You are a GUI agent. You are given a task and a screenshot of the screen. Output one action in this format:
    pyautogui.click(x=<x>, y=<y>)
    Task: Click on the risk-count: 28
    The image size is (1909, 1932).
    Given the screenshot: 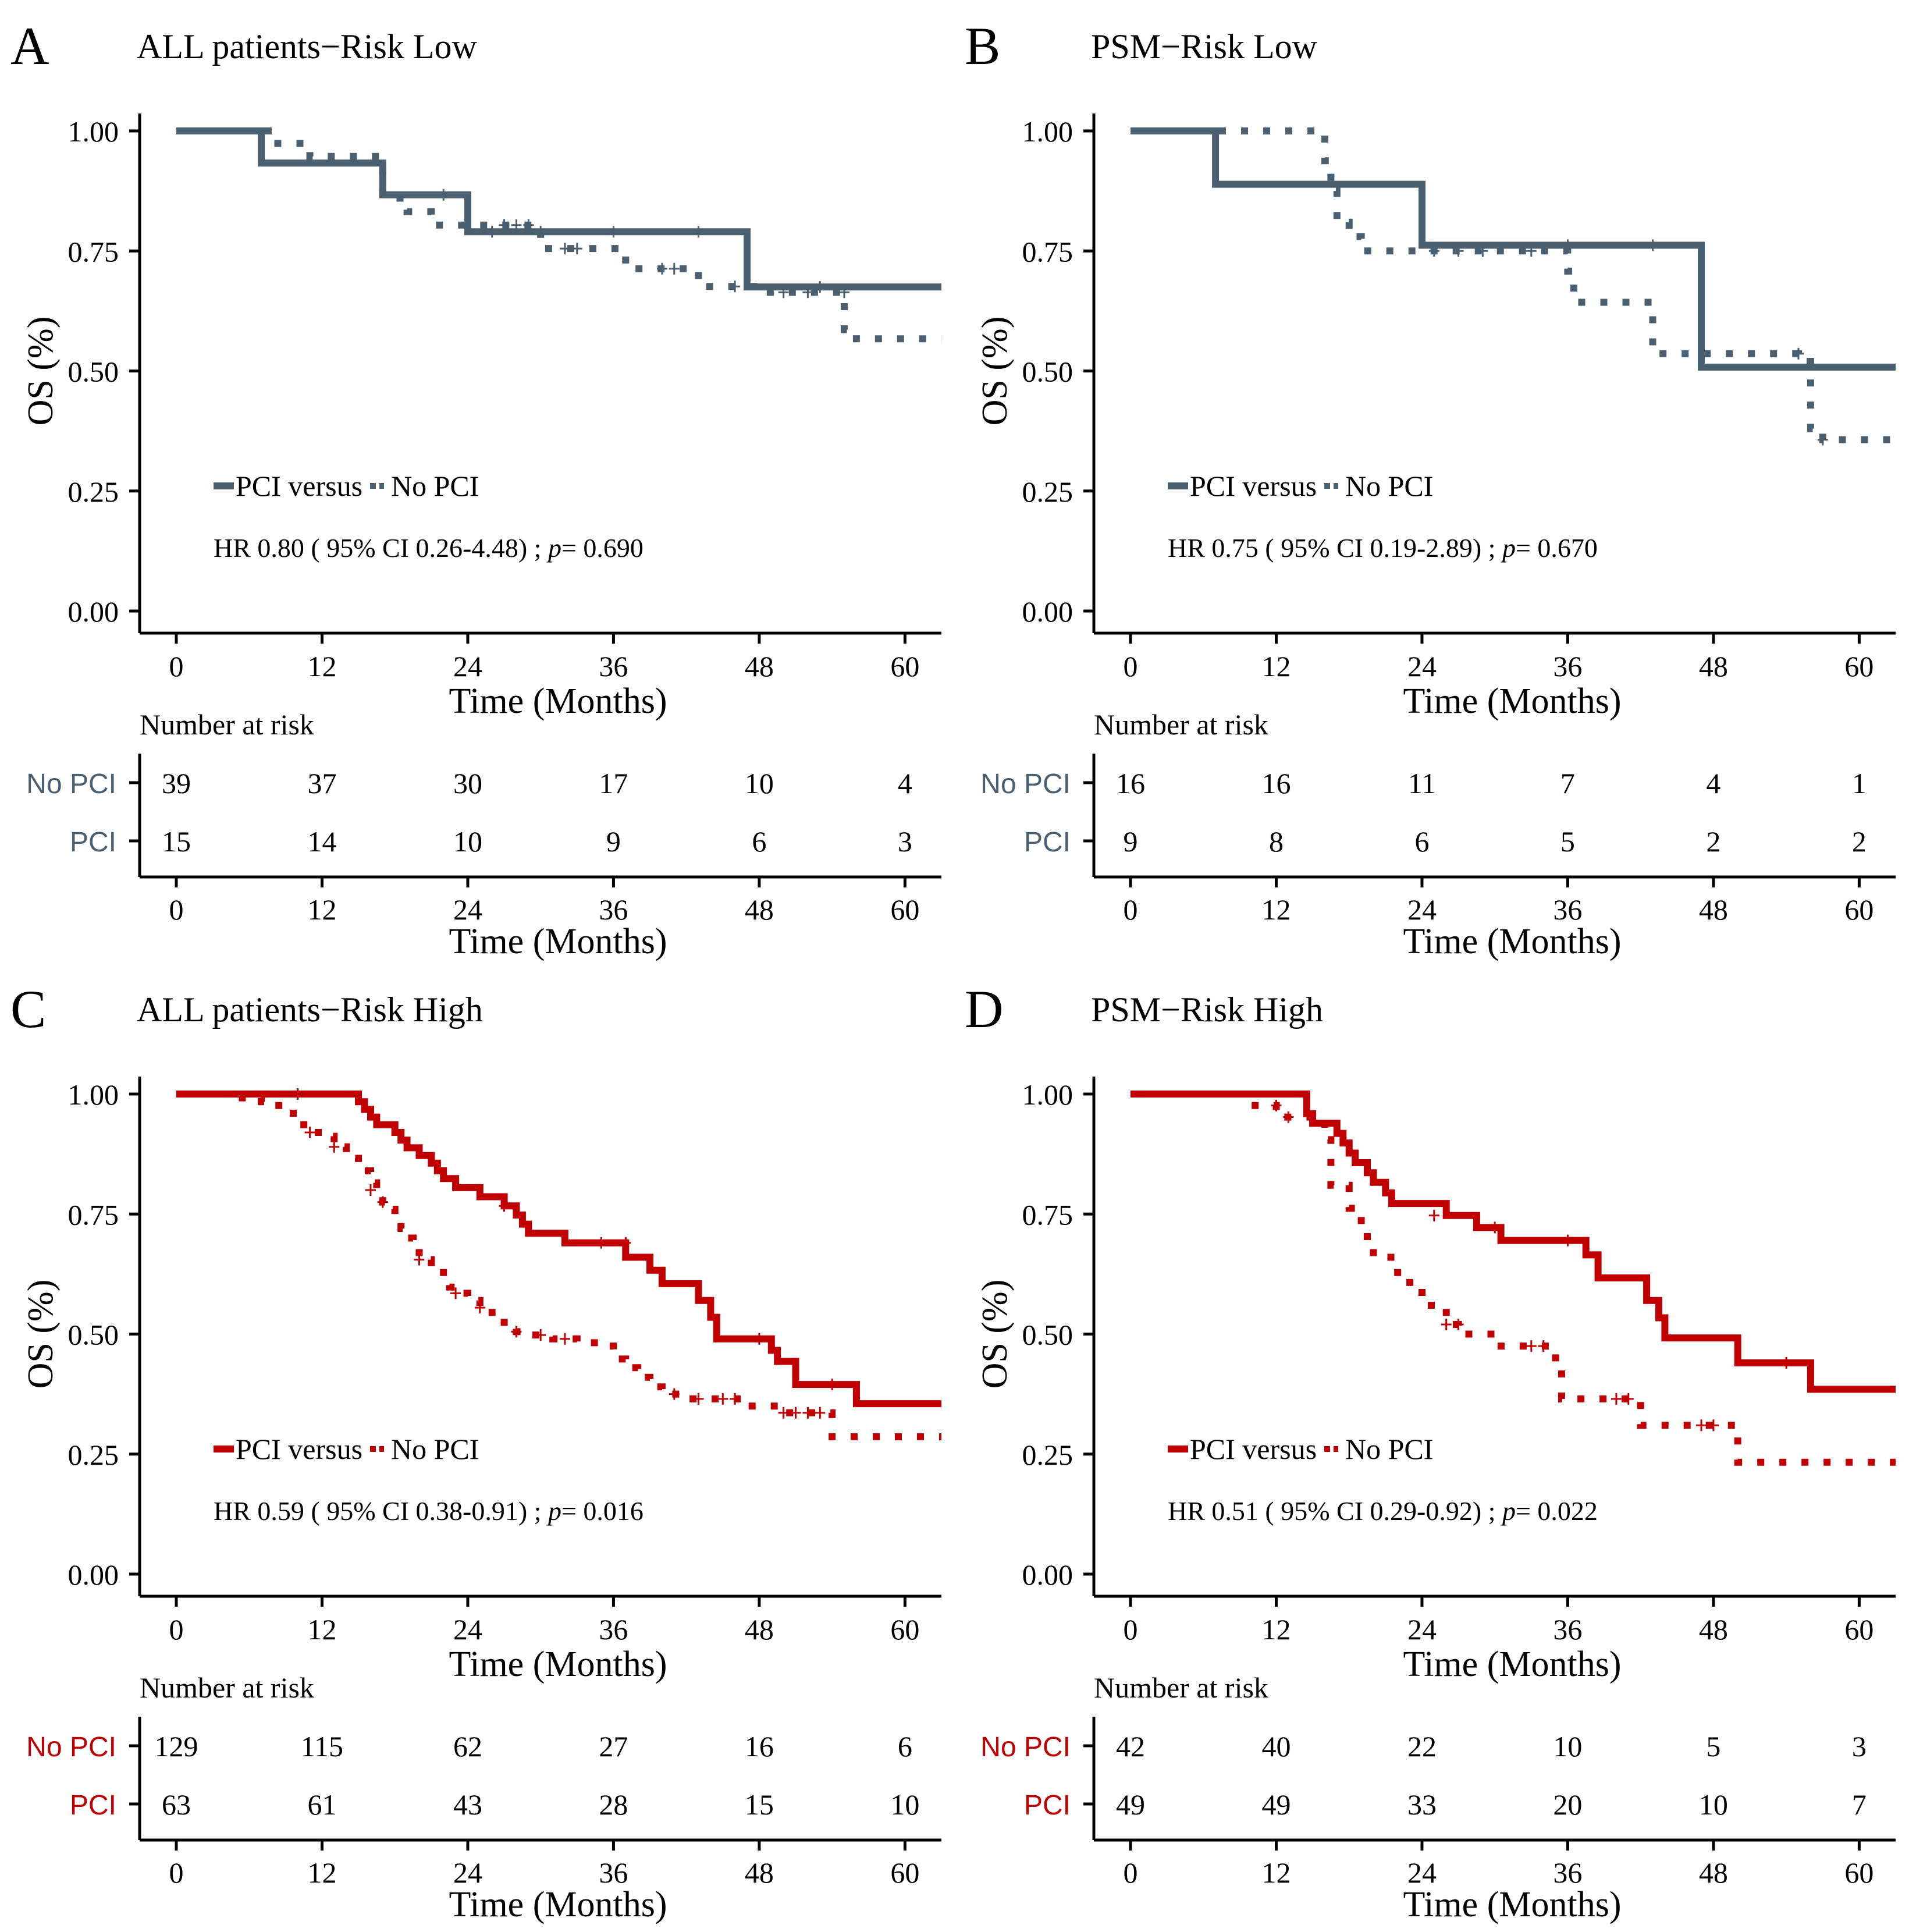 What is the action you would take?
    pyautogui.click(x=613, y=1804)
    